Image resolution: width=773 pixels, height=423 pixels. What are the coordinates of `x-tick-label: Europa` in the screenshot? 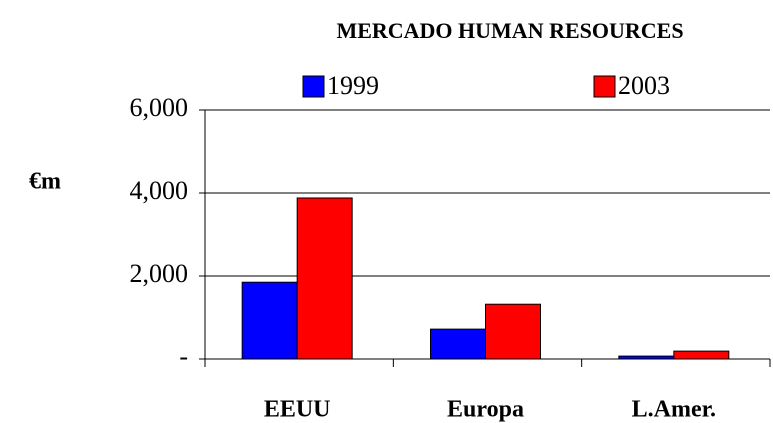 It's located at (485, 410).